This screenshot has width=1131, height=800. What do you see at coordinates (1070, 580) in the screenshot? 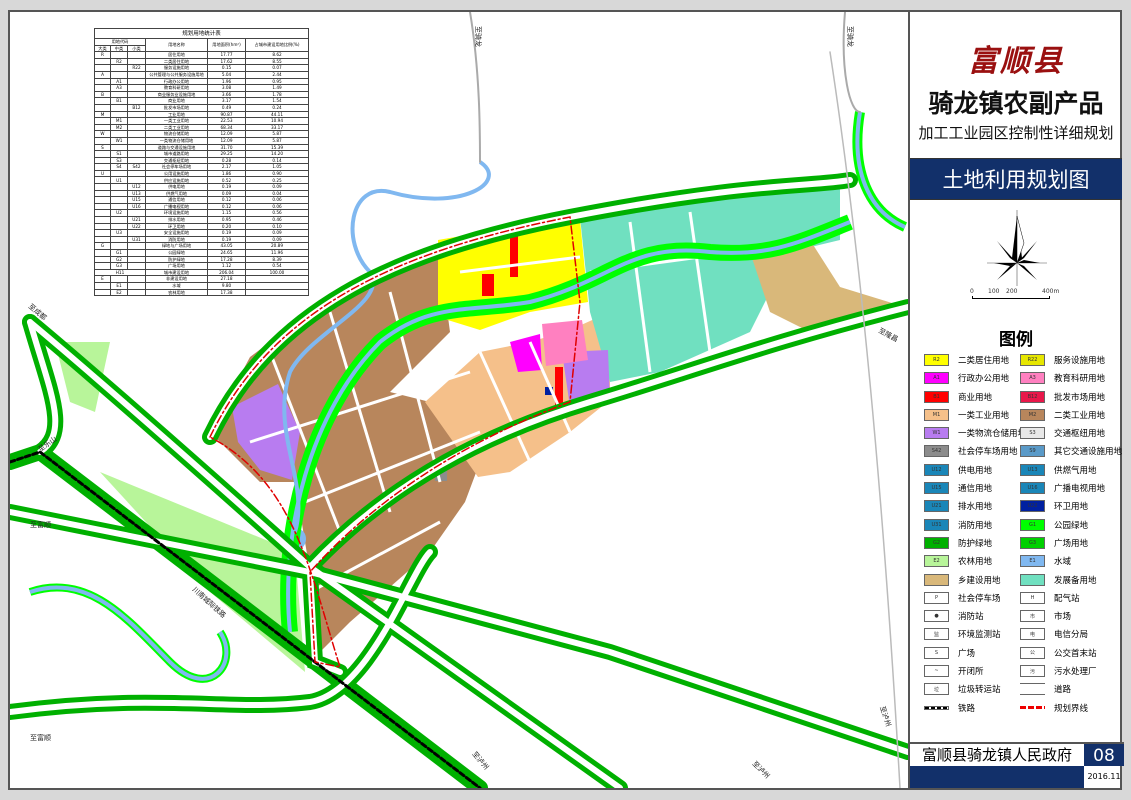
I see `legend-item: 发展备用地` at bounding box center [1070, 580].